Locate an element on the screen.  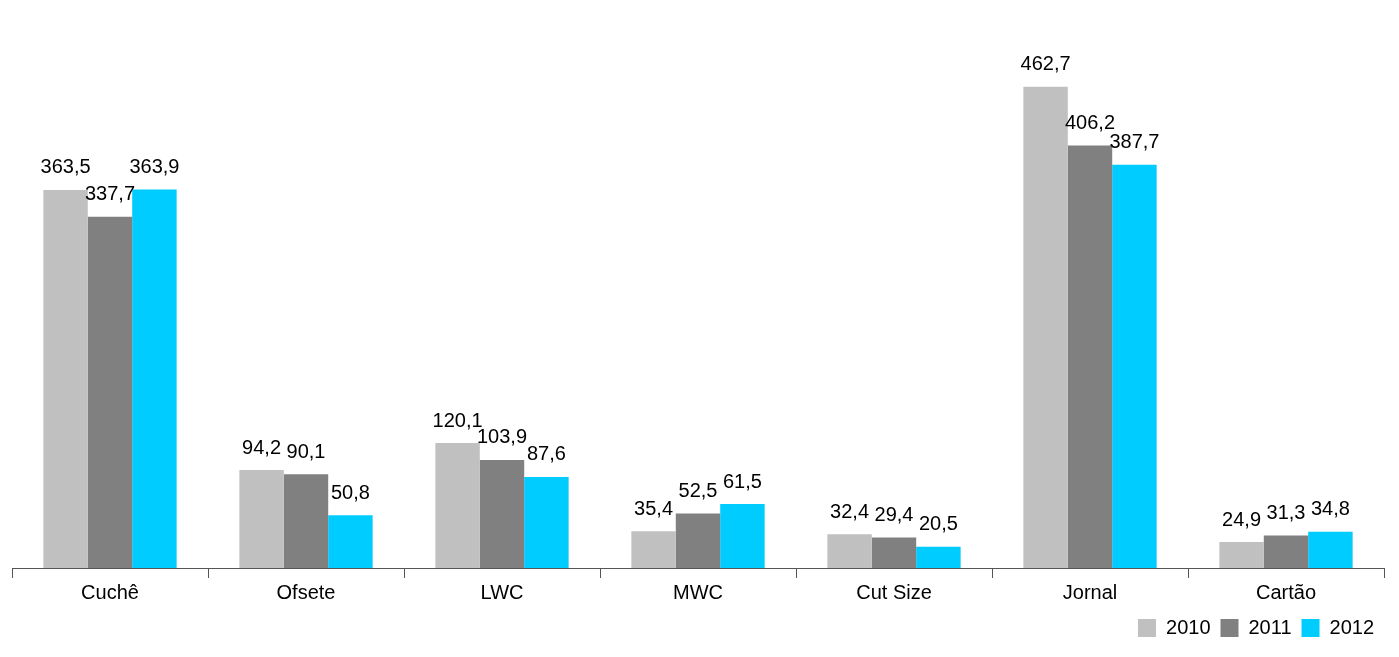
x-tick-label: Jornal is located at coordinates (1090, 591).